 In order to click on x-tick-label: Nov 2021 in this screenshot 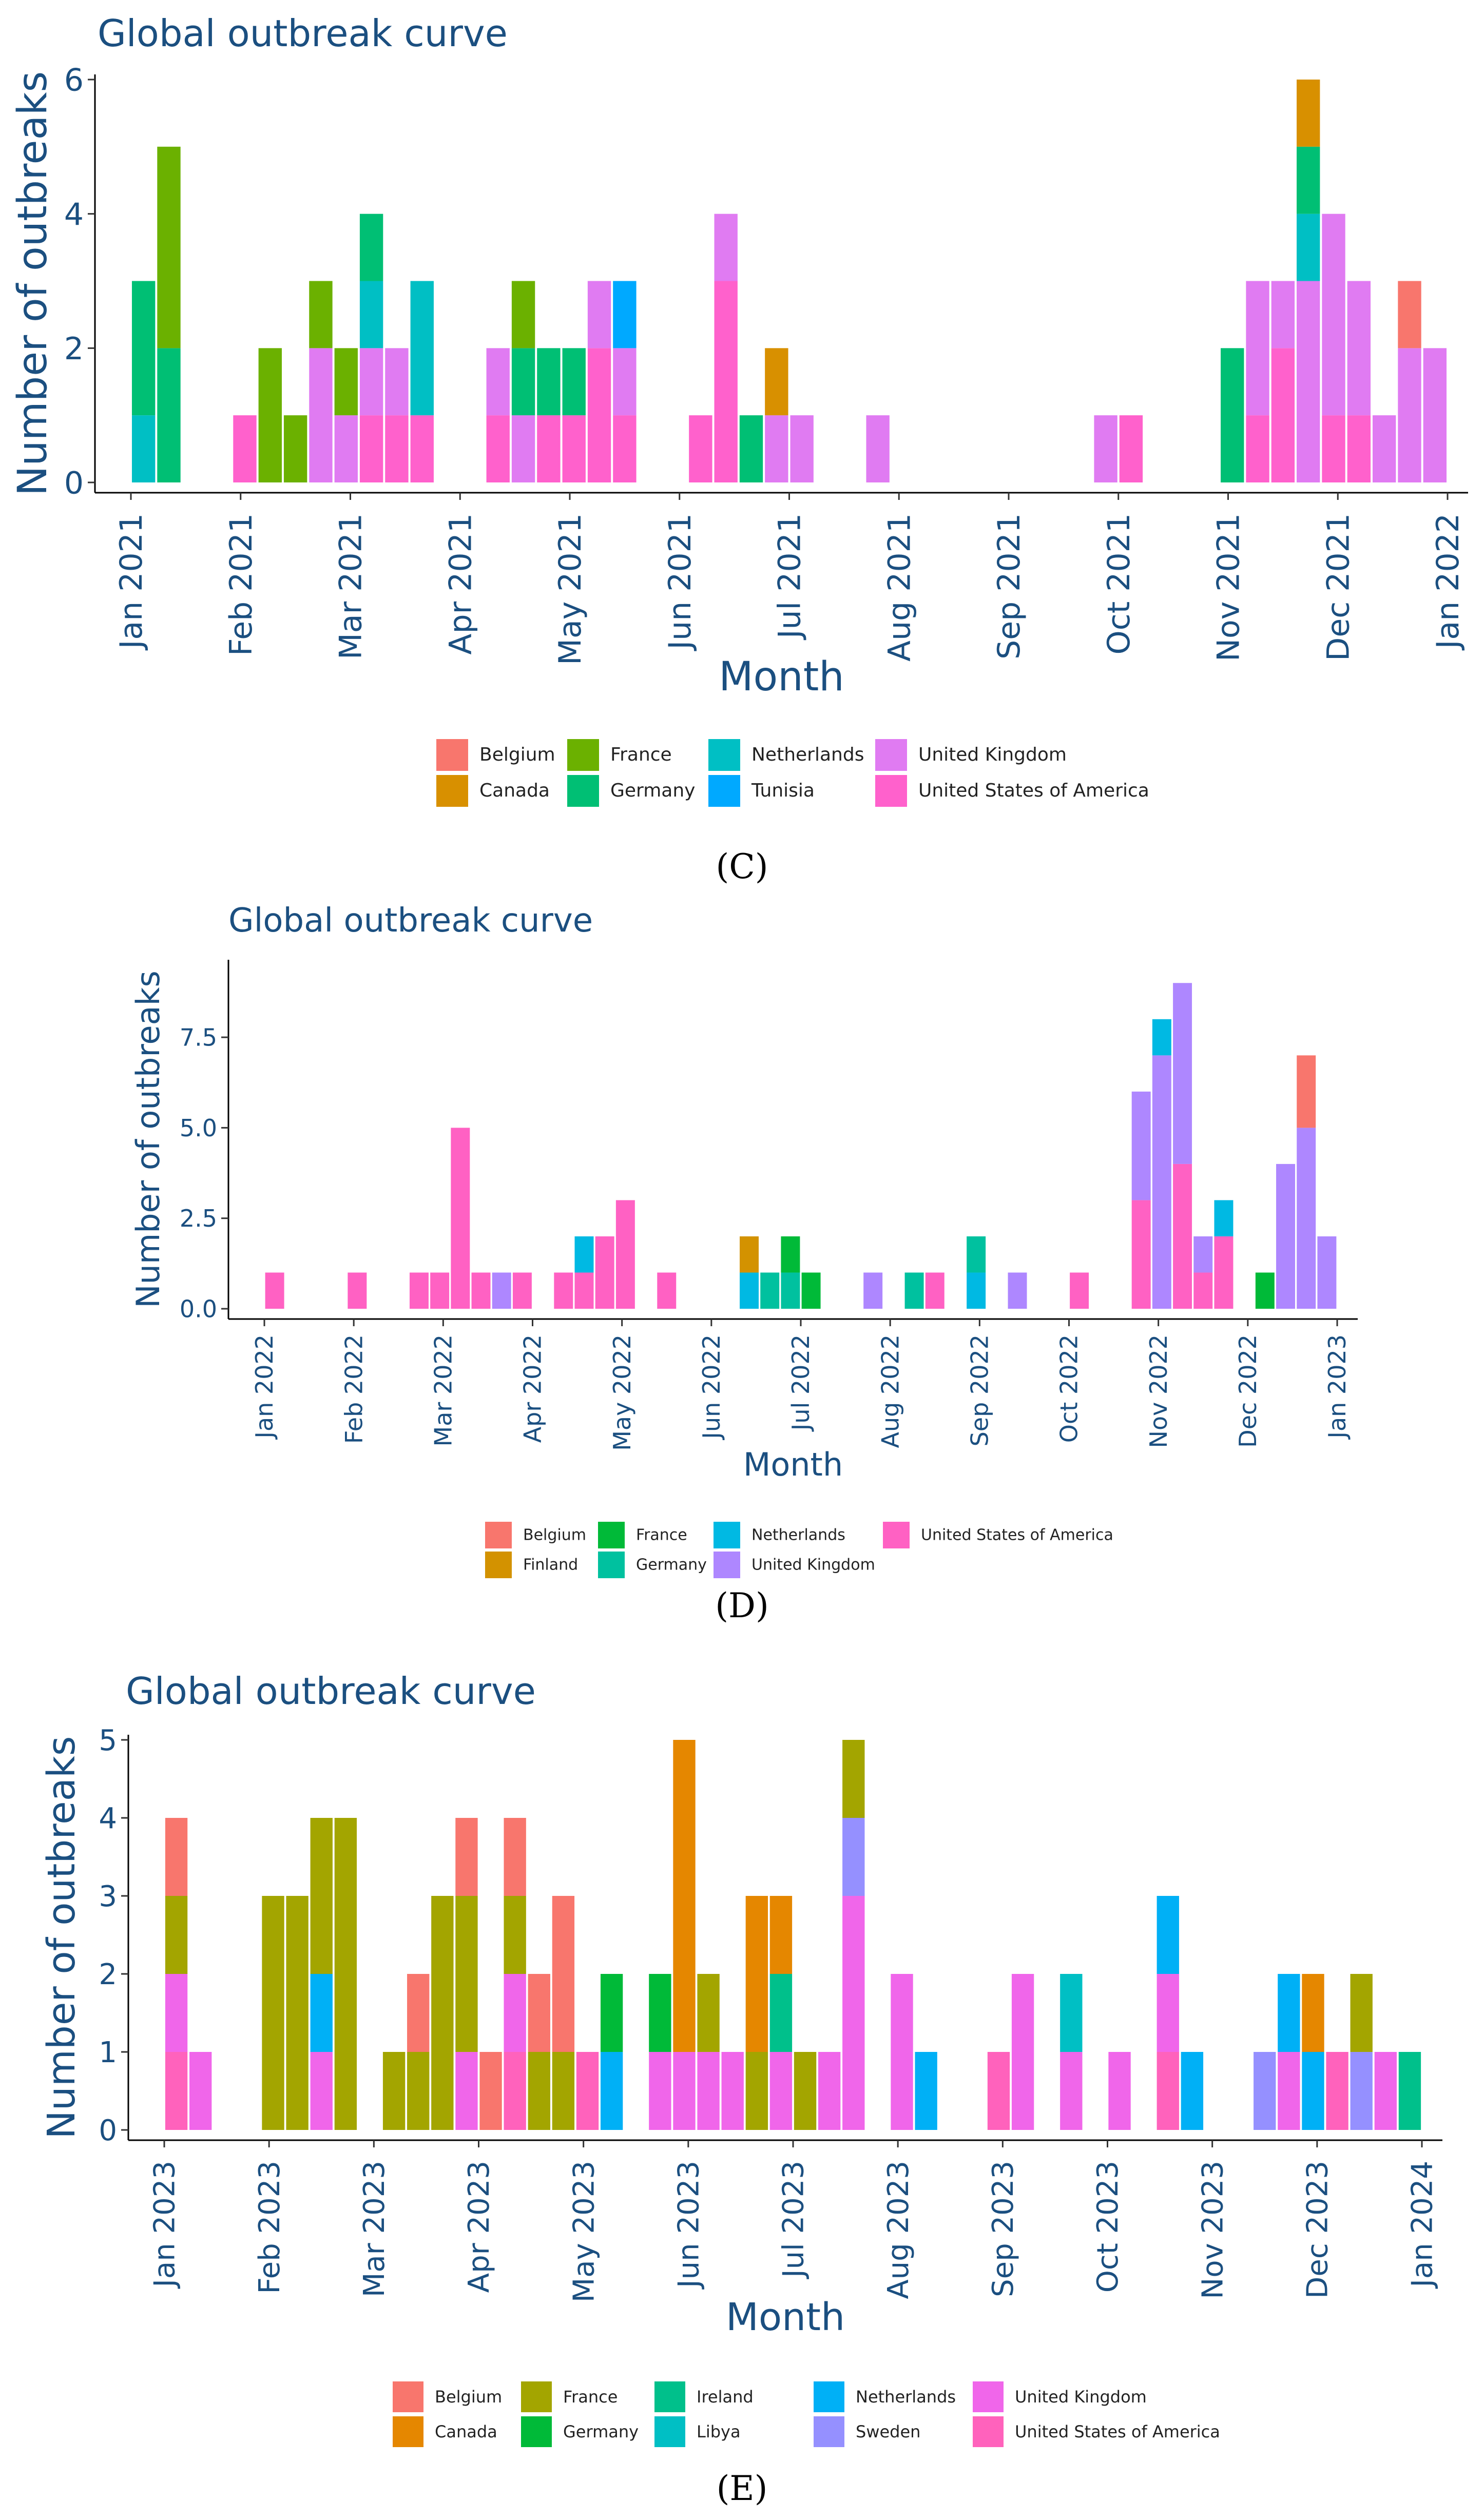, I will do `click(1229, 587)`.